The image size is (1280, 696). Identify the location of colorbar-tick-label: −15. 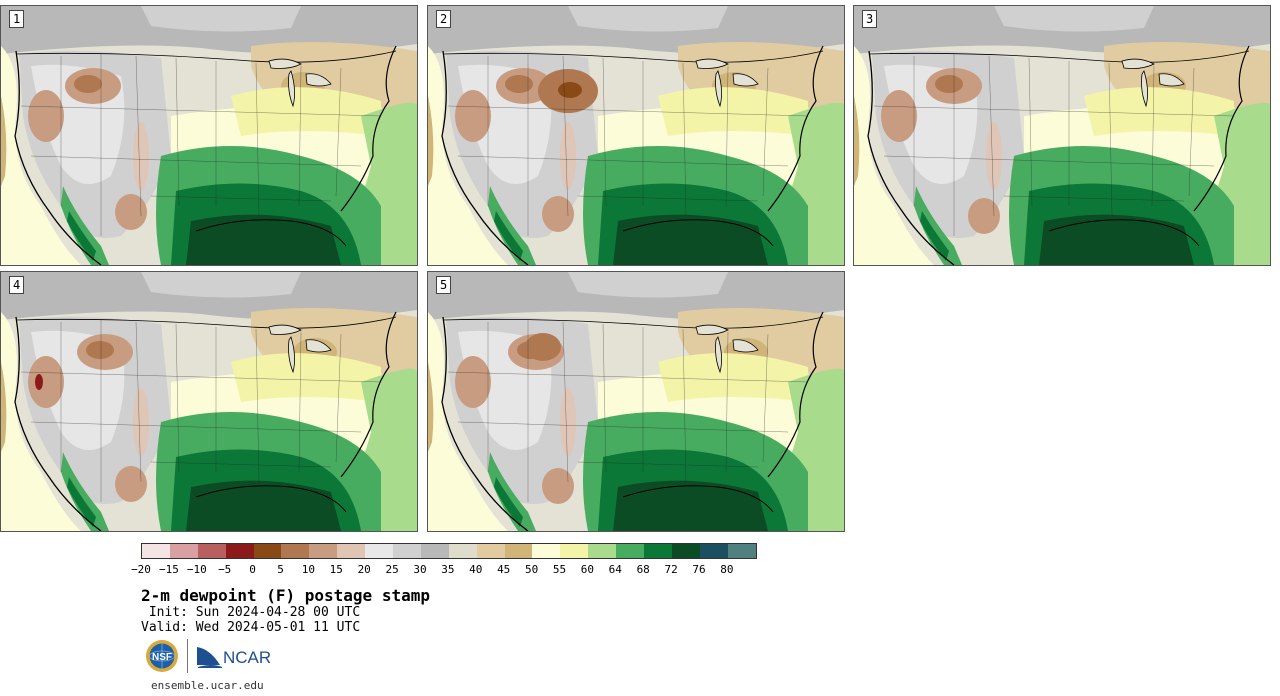
(168, 569).